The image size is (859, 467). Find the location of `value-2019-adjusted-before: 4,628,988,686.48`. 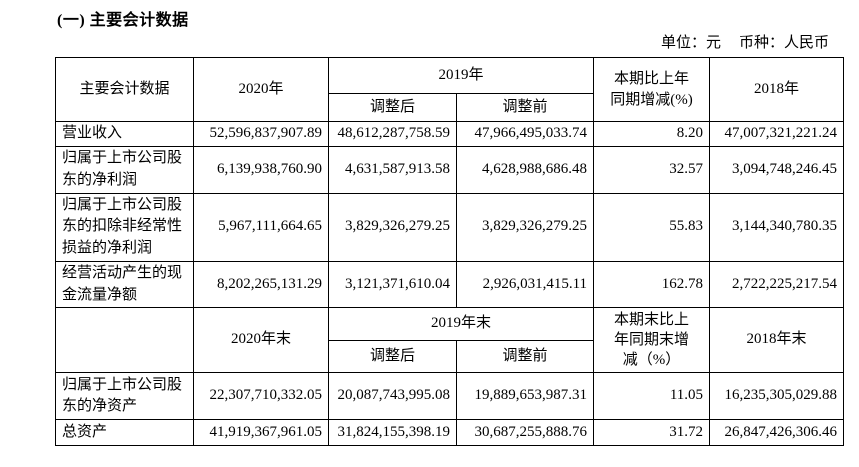

value-2019-adjusted-before: 4,628,988,686.48 is located at coordinates (525, 170).